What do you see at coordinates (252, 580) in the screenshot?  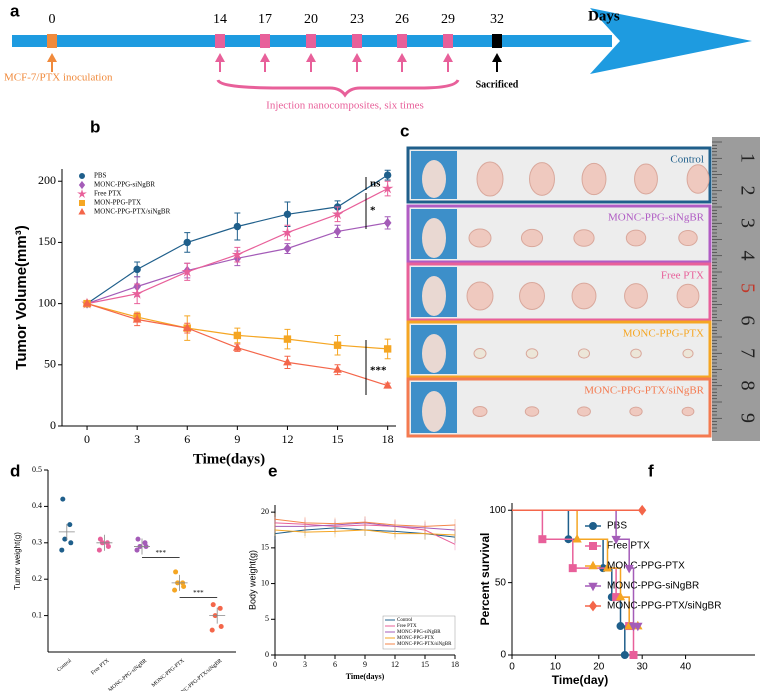 I see `y-axis-label: Body weight(g)` at bounding box center [252, 580].